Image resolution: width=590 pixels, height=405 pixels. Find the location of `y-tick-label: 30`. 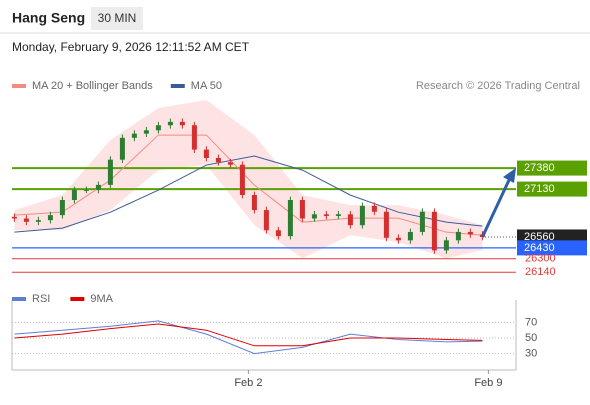

y-tick-label: 30 is located at coordinates (531, 354).